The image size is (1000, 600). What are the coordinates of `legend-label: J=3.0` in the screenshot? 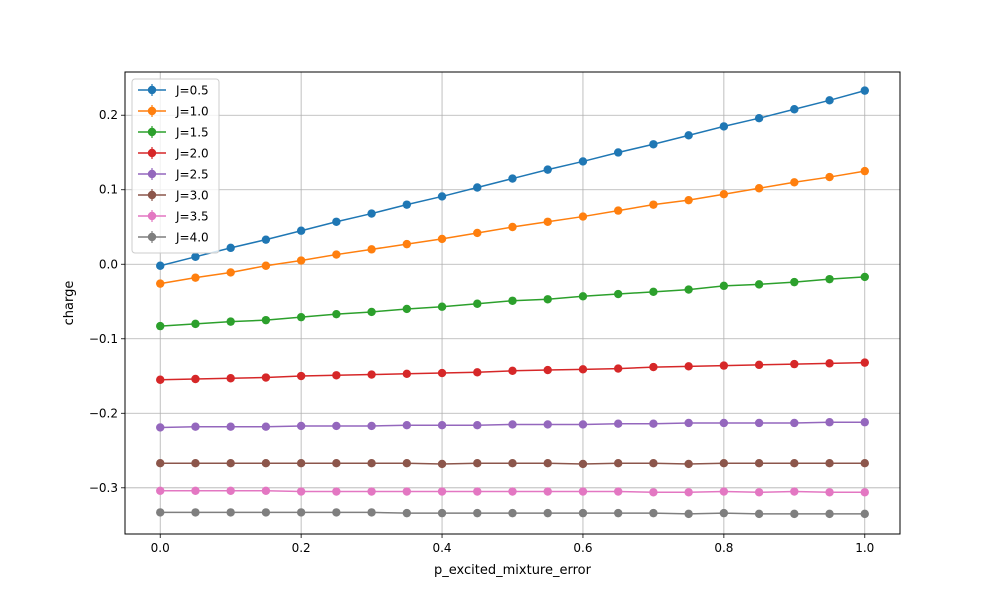 It's located at (192, 196).